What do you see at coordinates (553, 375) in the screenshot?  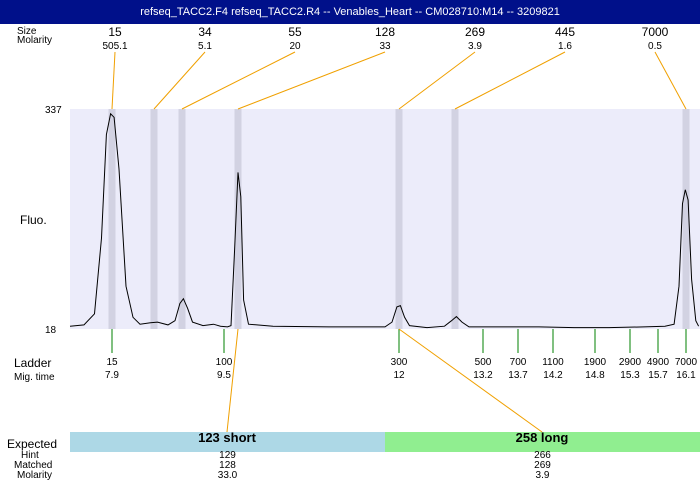 I see `ladder-mig-time-label: 14.2` at bounding box center [553, 375].